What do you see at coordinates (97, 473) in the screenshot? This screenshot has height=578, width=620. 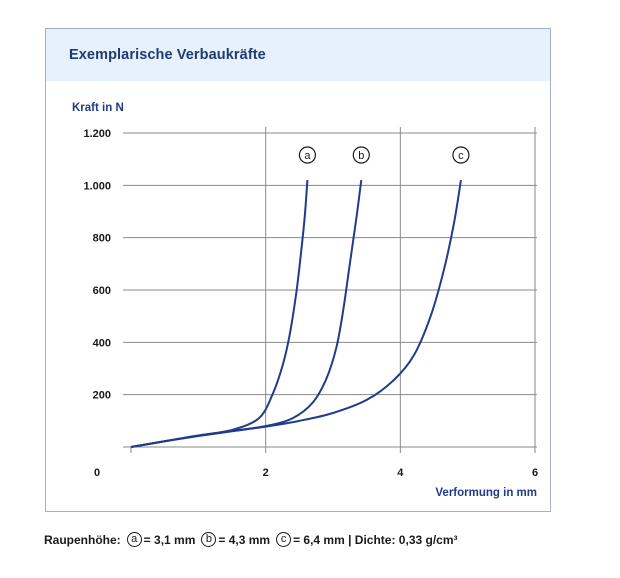 I see `x-tick-label: 0` at bounding box center [97, 473].